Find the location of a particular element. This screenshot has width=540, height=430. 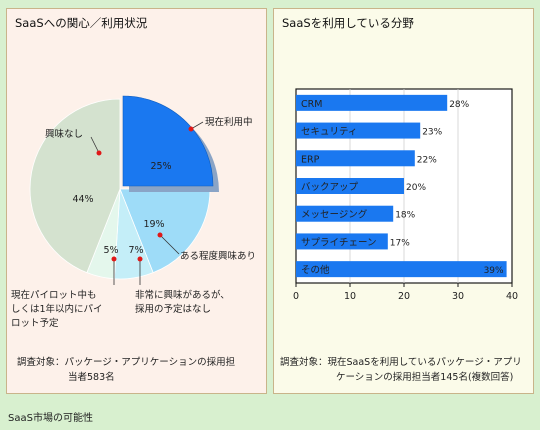

bar-value-label-5: 17% is located at coordinates (400, 243).